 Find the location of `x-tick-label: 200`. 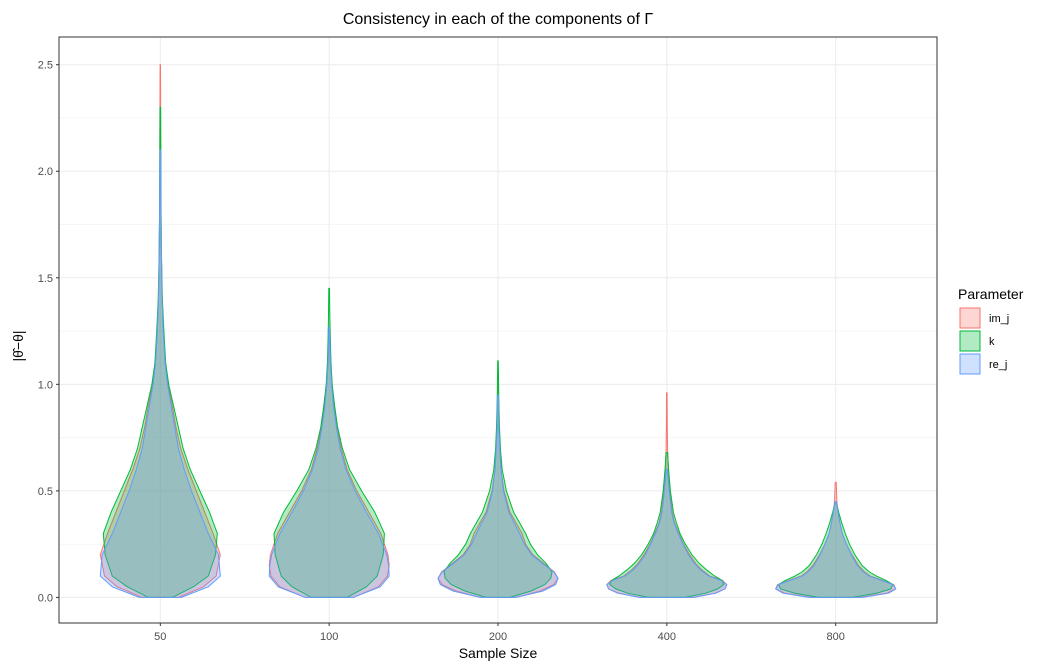

x-tick-label: 200 is located at coordinates (498, 637).